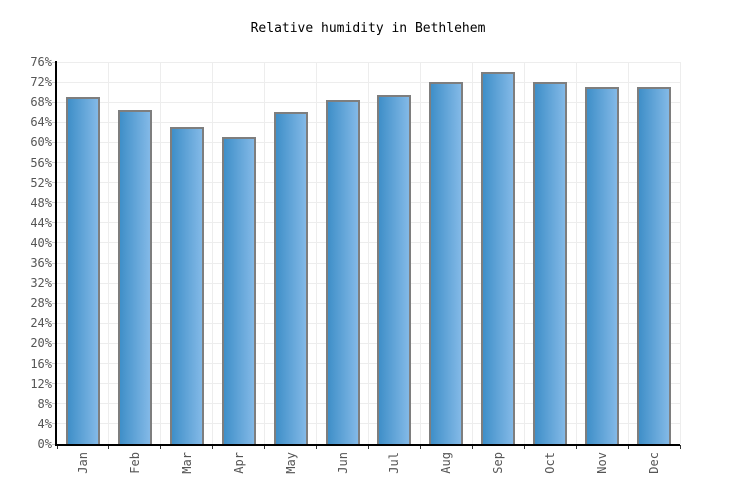 This screenshot has width=736, height=500. I want to click on bar-jan, so click(82, 270).